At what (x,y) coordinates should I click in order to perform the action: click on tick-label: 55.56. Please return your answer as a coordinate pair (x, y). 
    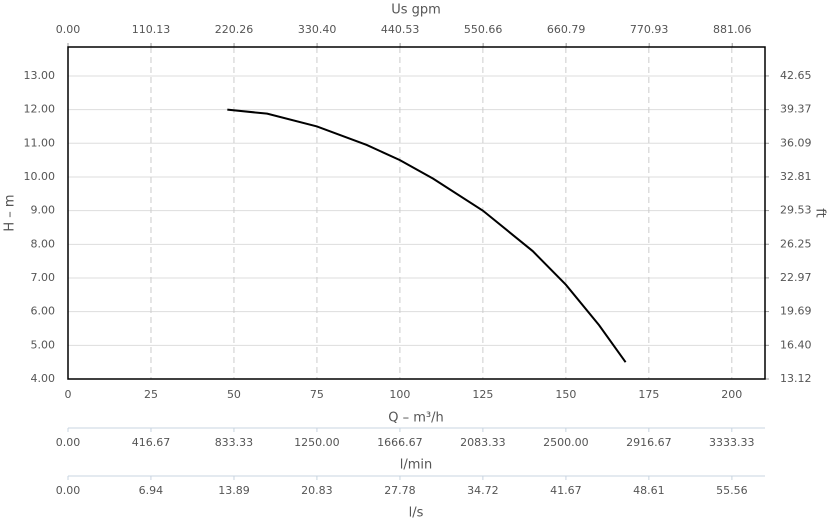
    Looking at the image, I should click on (732, 490).